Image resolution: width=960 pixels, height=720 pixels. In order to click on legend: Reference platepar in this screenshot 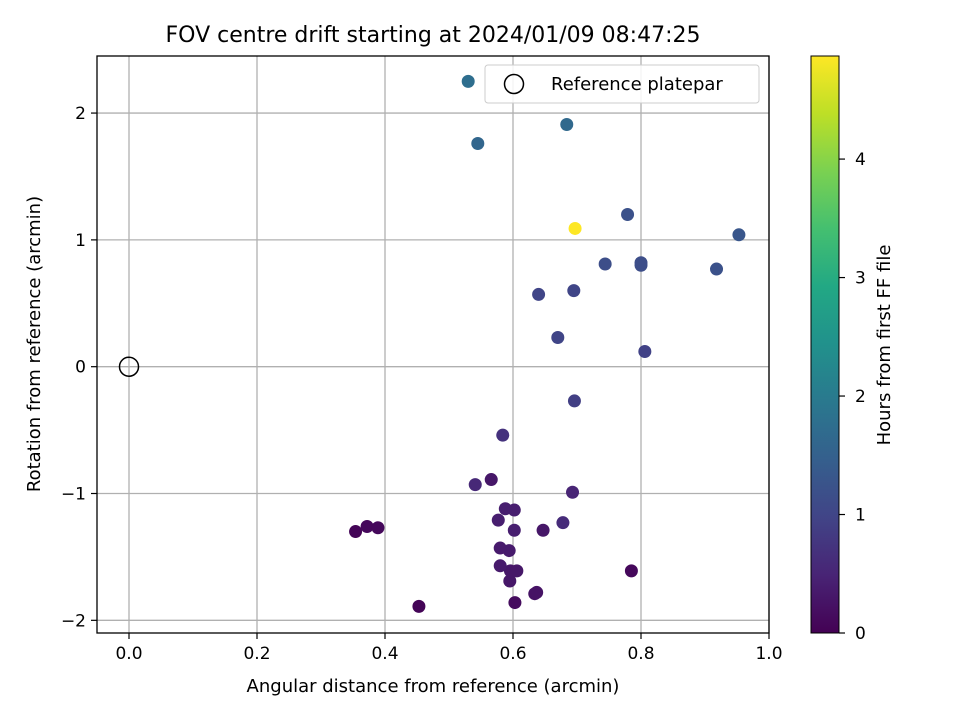, I will do `click(622, 84)`.